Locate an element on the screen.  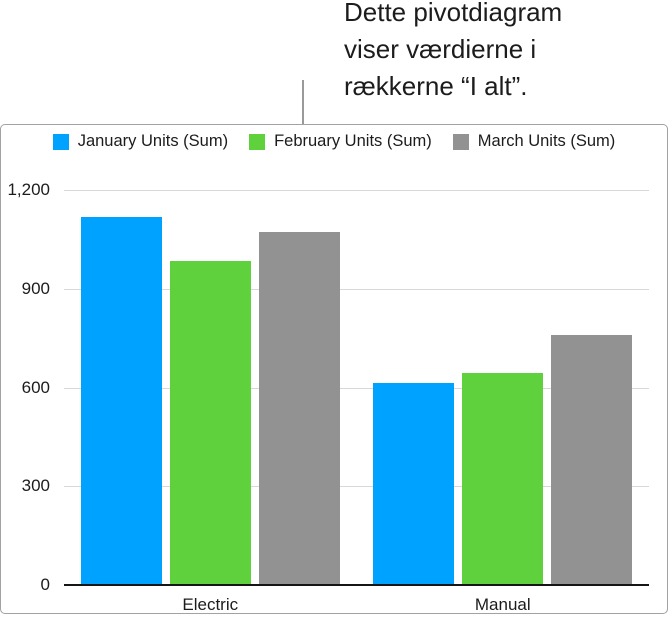
bar-electric-february is located at coordinates (210, 422).